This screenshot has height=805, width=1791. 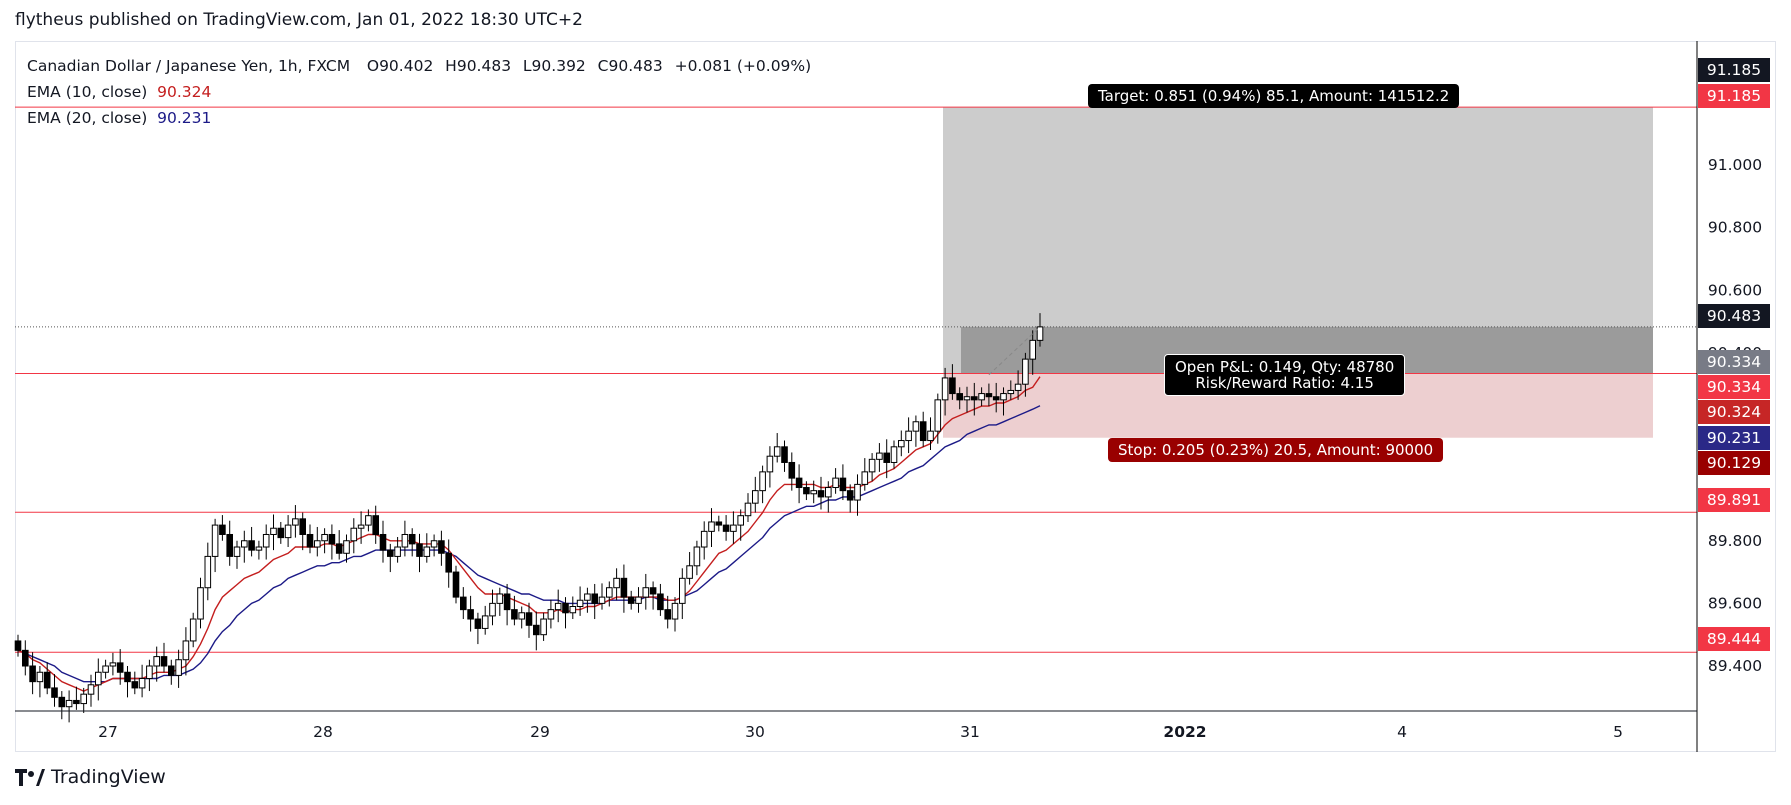 I want to click on open-pnl-text: Open P&L: 0.149, Qty: 48780, so click(x=1285, y=367).